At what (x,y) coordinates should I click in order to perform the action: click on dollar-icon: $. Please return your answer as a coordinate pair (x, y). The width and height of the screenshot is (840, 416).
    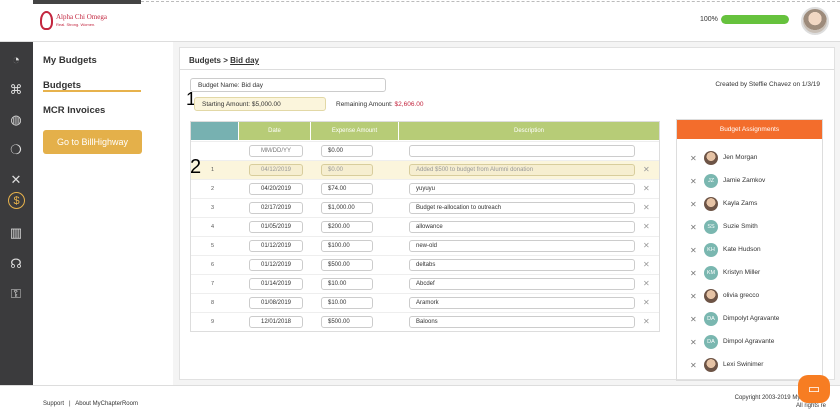
    Looking at the image, I should click on (16, 200).